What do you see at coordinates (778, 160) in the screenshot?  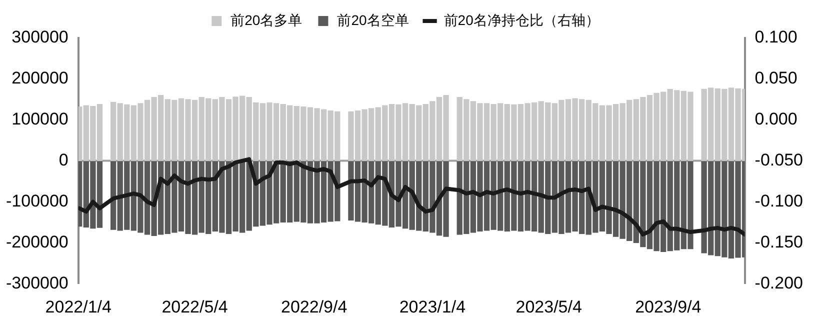 I see `y2-tick-label: -0.050` at bounding box center [778, 160].